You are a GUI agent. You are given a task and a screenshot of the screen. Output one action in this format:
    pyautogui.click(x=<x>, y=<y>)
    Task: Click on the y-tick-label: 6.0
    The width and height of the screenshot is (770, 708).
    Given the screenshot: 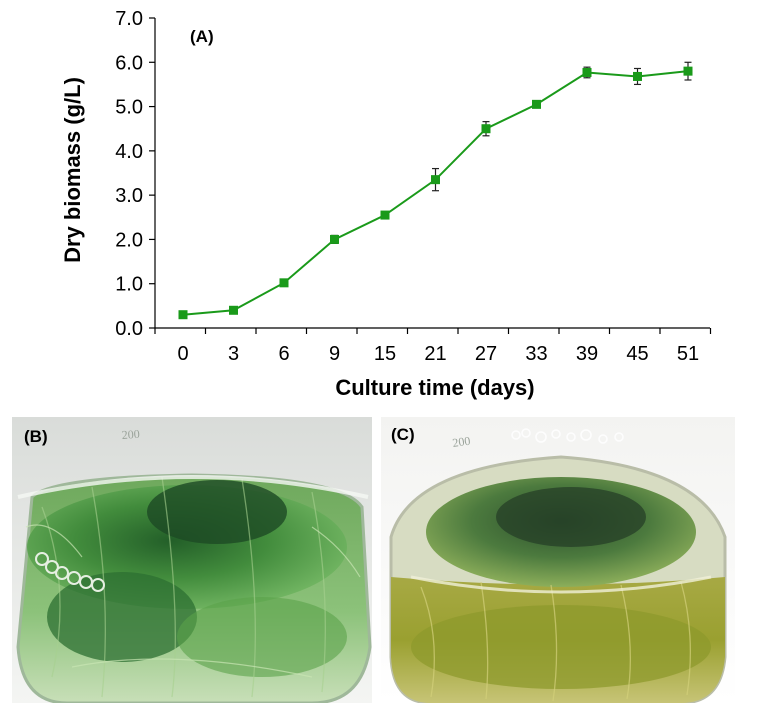 What is the action you would take?
    pyautogui.click(x=129, y=63)
    